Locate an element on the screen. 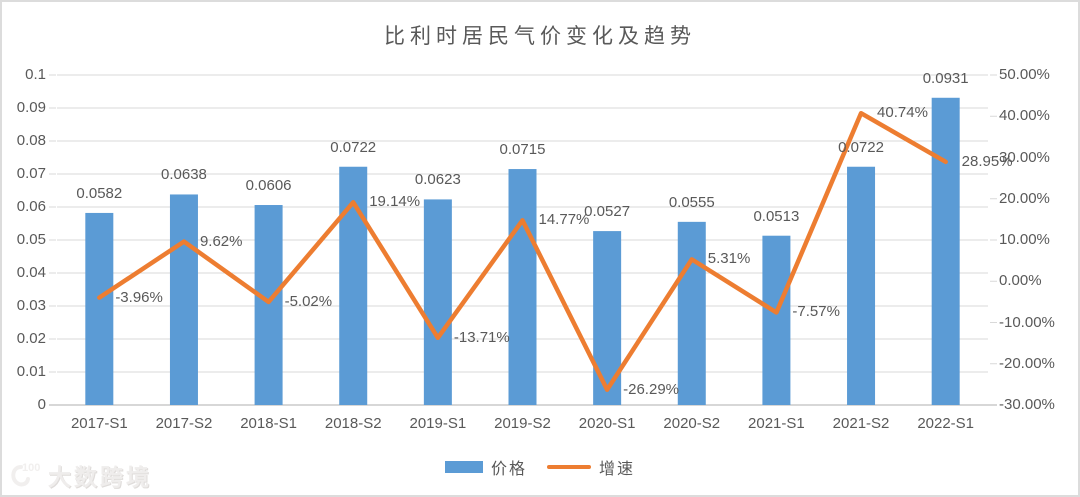 The image size is (1080, 497). legend-label-price: 价格 is located at coordinates (508, 469).